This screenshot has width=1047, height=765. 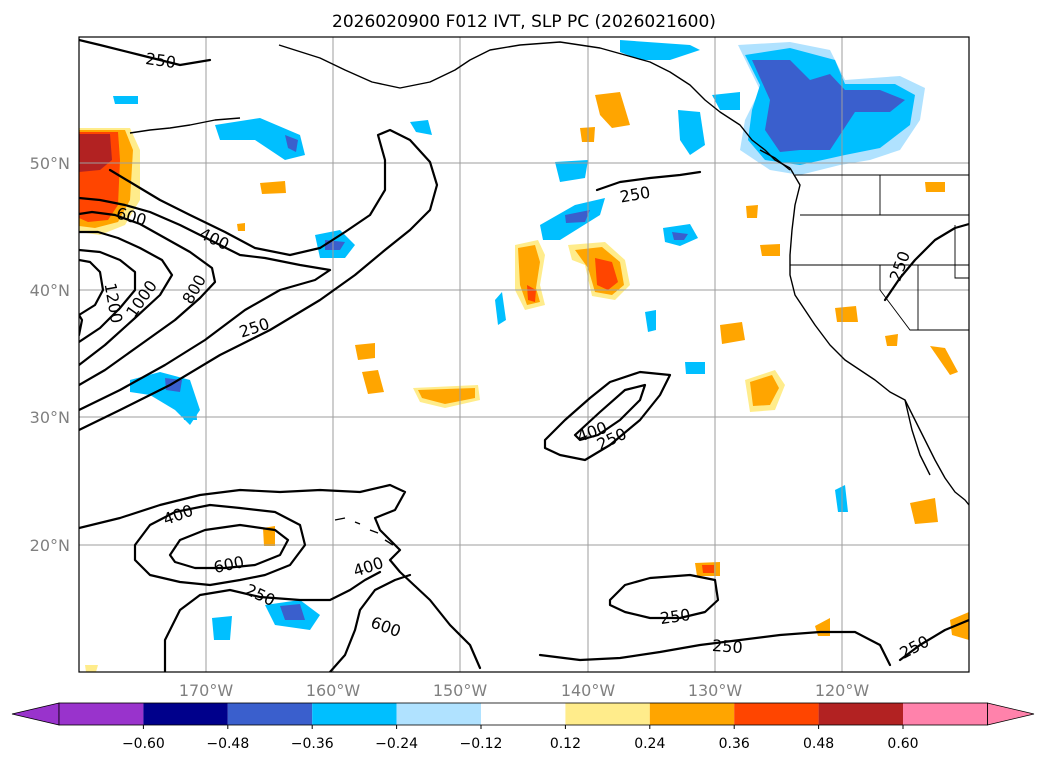 I want to click on colorbar-extend-left, so click(x=35, y=714).